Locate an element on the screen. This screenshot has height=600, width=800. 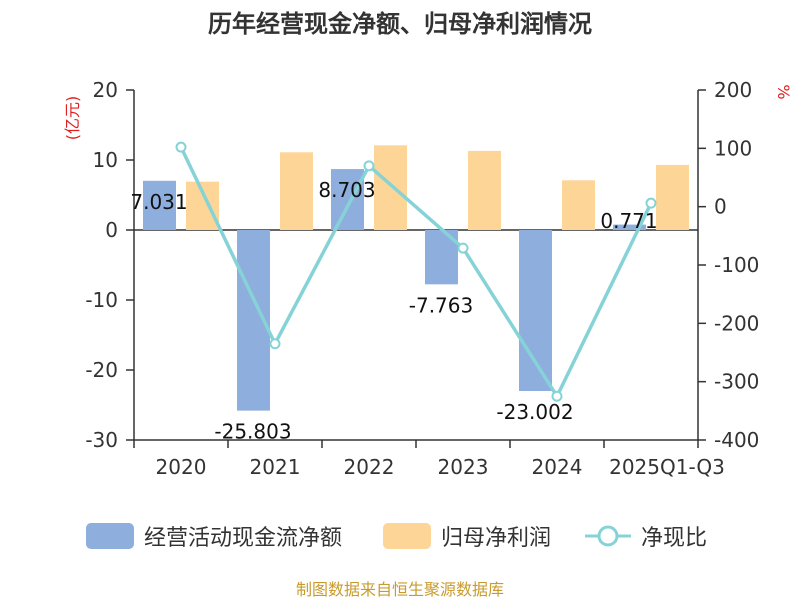
x-tick-label: 2020 is located at coordinates (181, 467).